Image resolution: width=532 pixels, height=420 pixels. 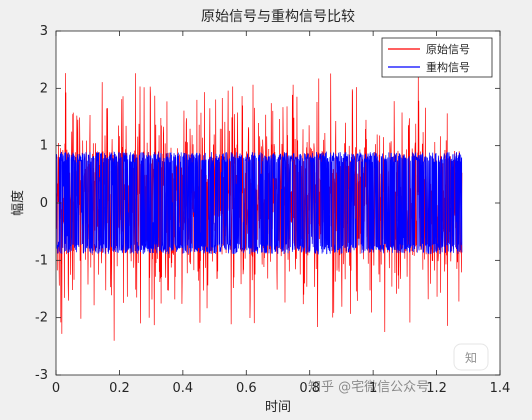 I want to click on x-tick-label: 1.2, so click(x=436, y=388).